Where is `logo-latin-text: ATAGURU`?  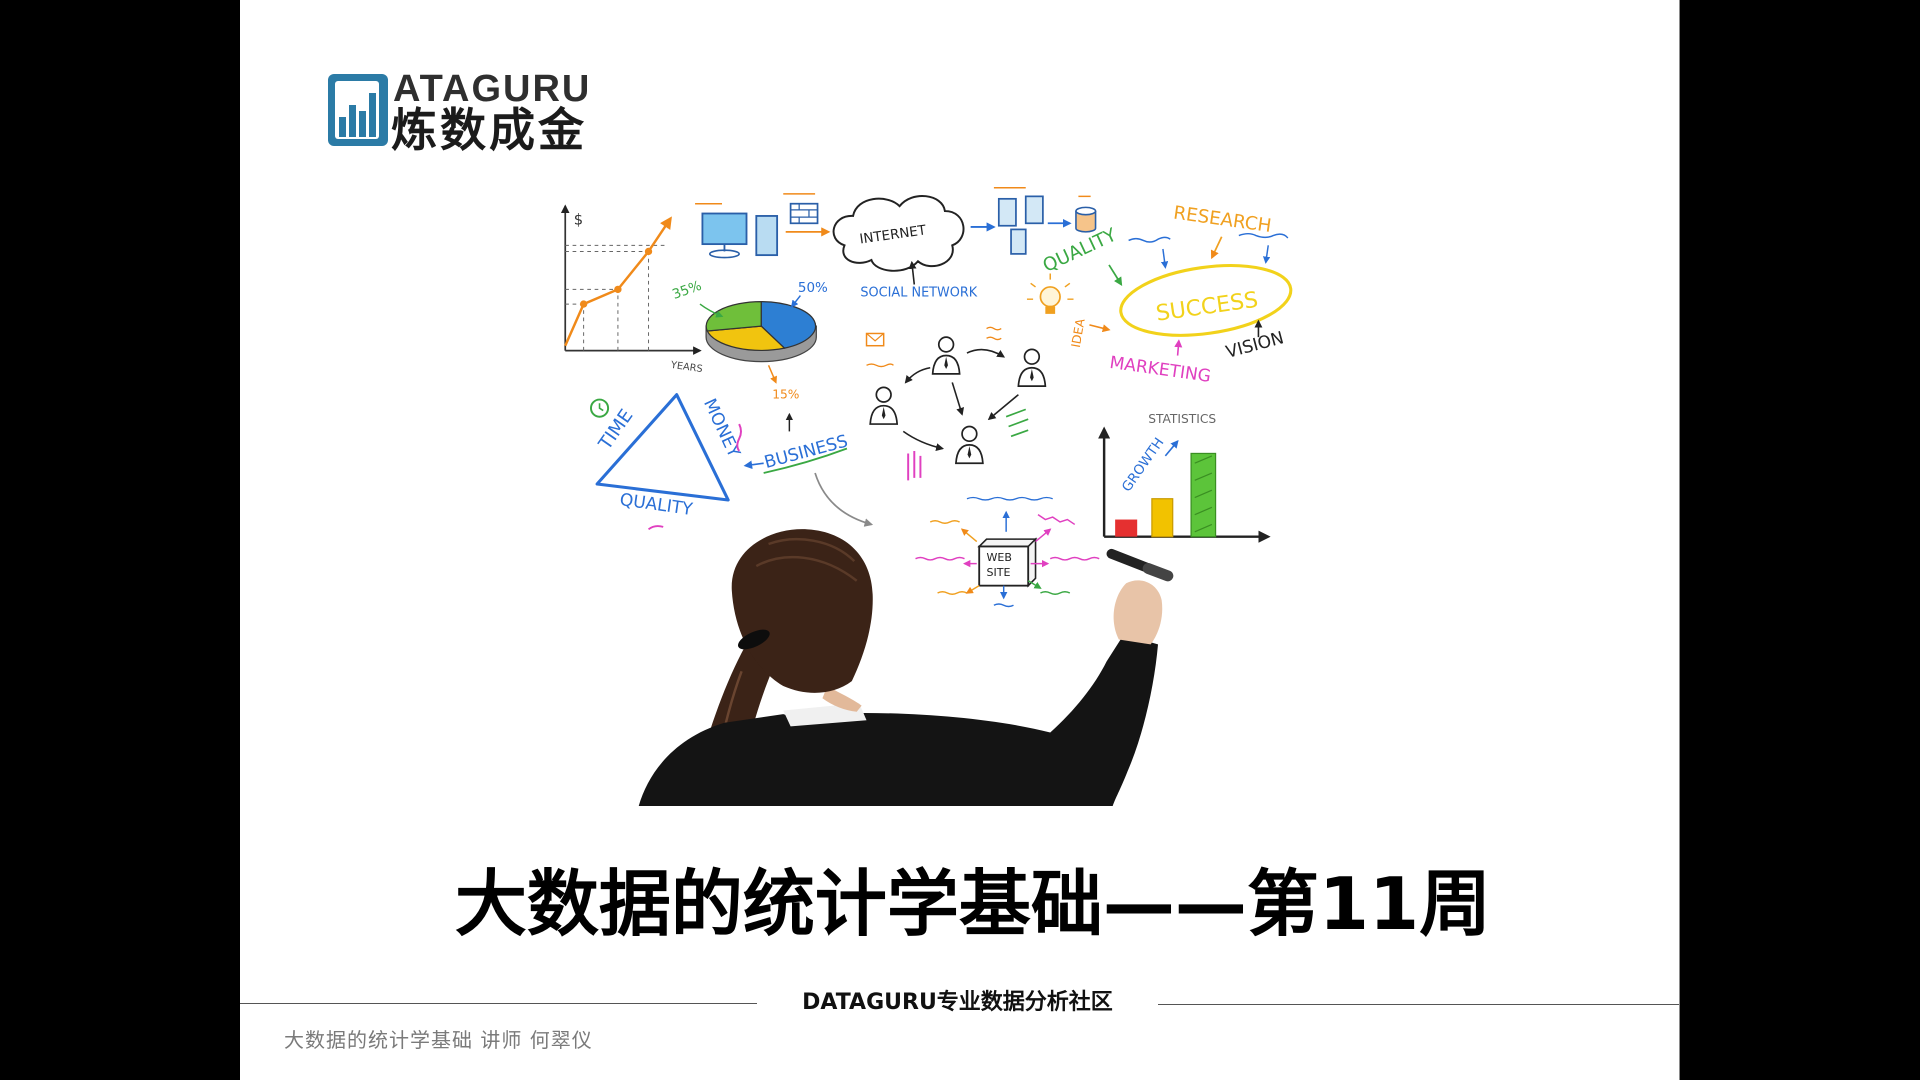 logo-latin-text: ATAGURU is located at coordinates (492, 89).